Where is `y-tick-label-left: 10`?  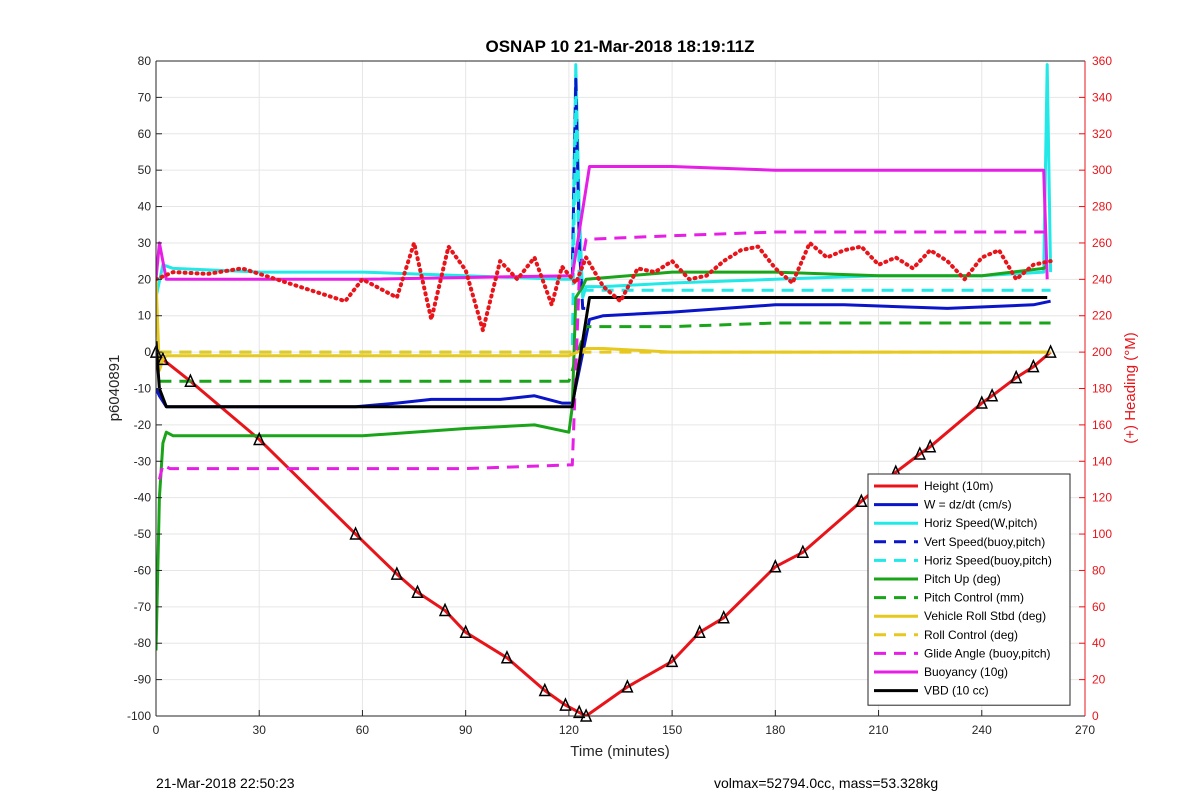
y-tick-label-left: 10 is located at coordinates (145, 316).